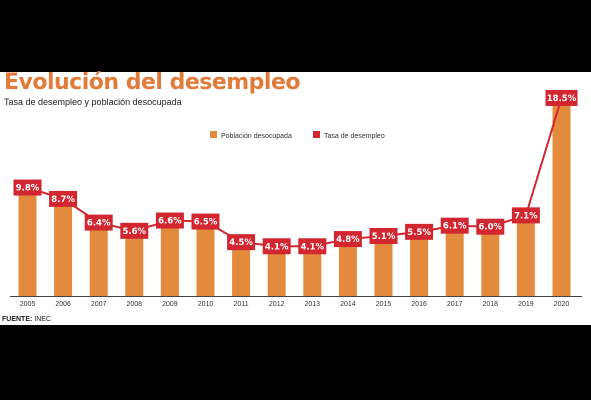  Describe the element at coordinates (99, 304) in the screenshot. I see `x-tick-label: 2007` at that location.